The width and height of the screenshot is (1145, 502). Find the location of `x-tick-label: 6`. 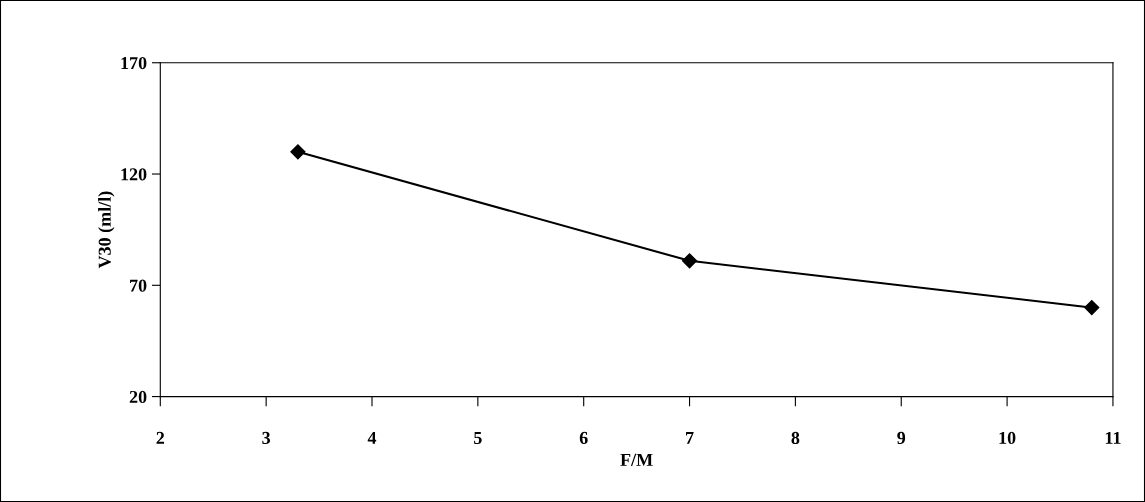

x-tick-label: 6 is located at coordinates (583, 438).